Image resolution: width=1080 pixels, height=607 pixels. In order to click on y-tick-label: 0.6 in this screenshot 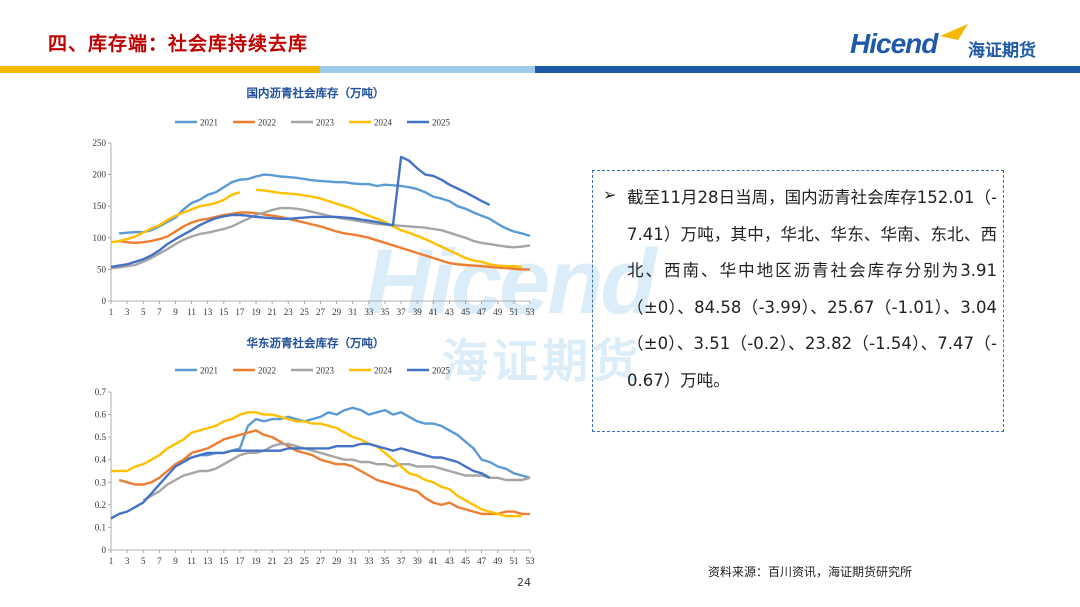, I will do `click(101, 415)`.